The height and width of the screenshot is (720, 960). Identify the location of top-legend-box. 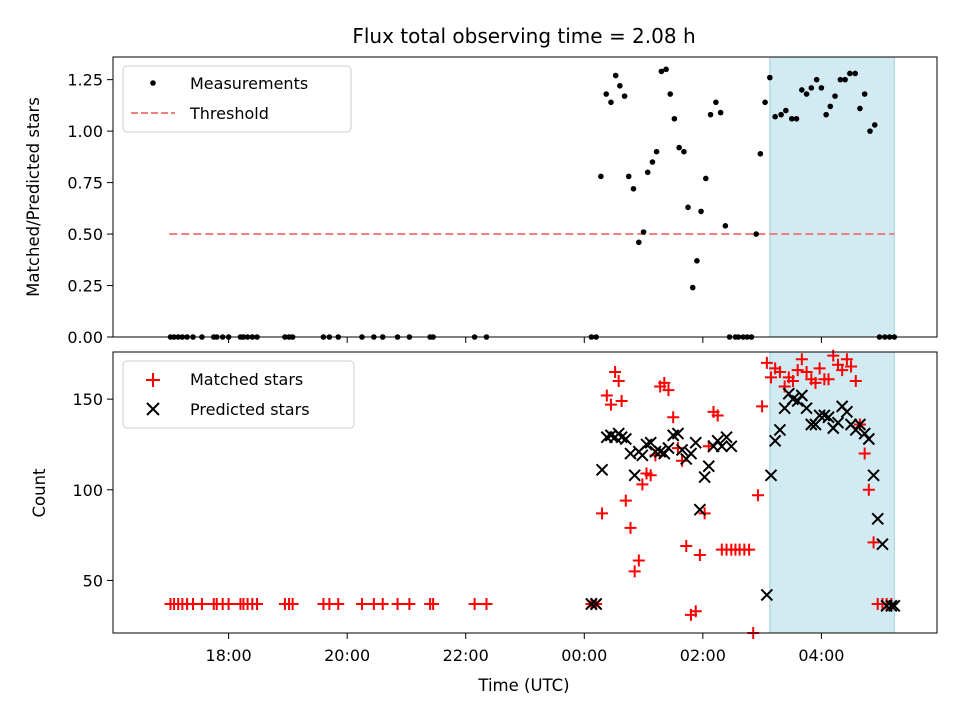
(237, 99).